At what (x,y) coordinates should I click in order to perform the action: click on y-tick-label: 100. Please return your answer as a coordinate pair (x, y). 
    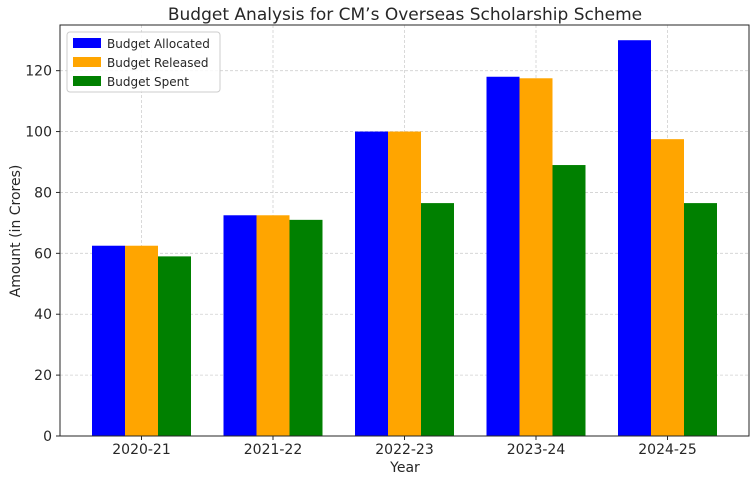
    Looking at the image, I should click on (38, 133).